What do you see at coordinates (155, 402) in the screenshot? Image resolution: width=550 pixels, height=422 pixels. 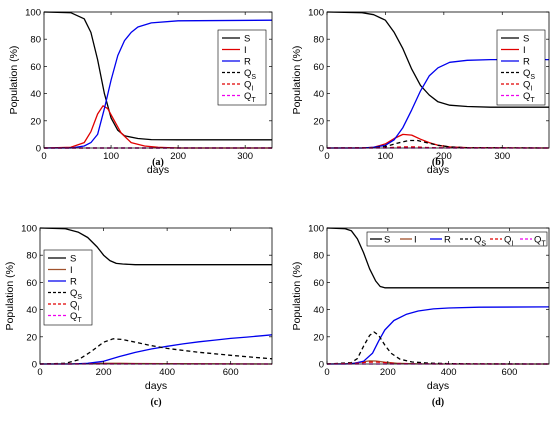 I see `panel-label: (c)` at bounding box center [155, 402].